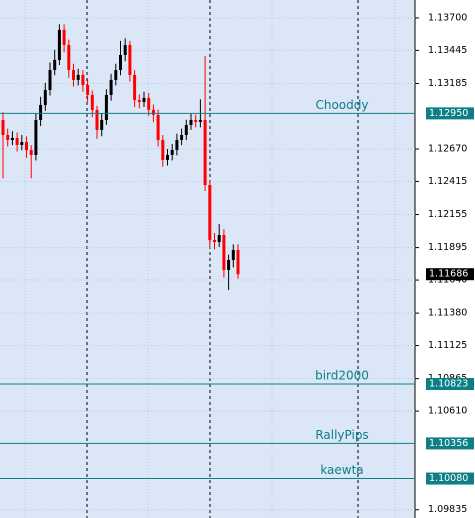 This screenshot has height=518, width=475. What do you see at coordinates (447, 50) in the screenshot?
I see `y-tick-label: 1.13445` at bounding box center [447, 50].